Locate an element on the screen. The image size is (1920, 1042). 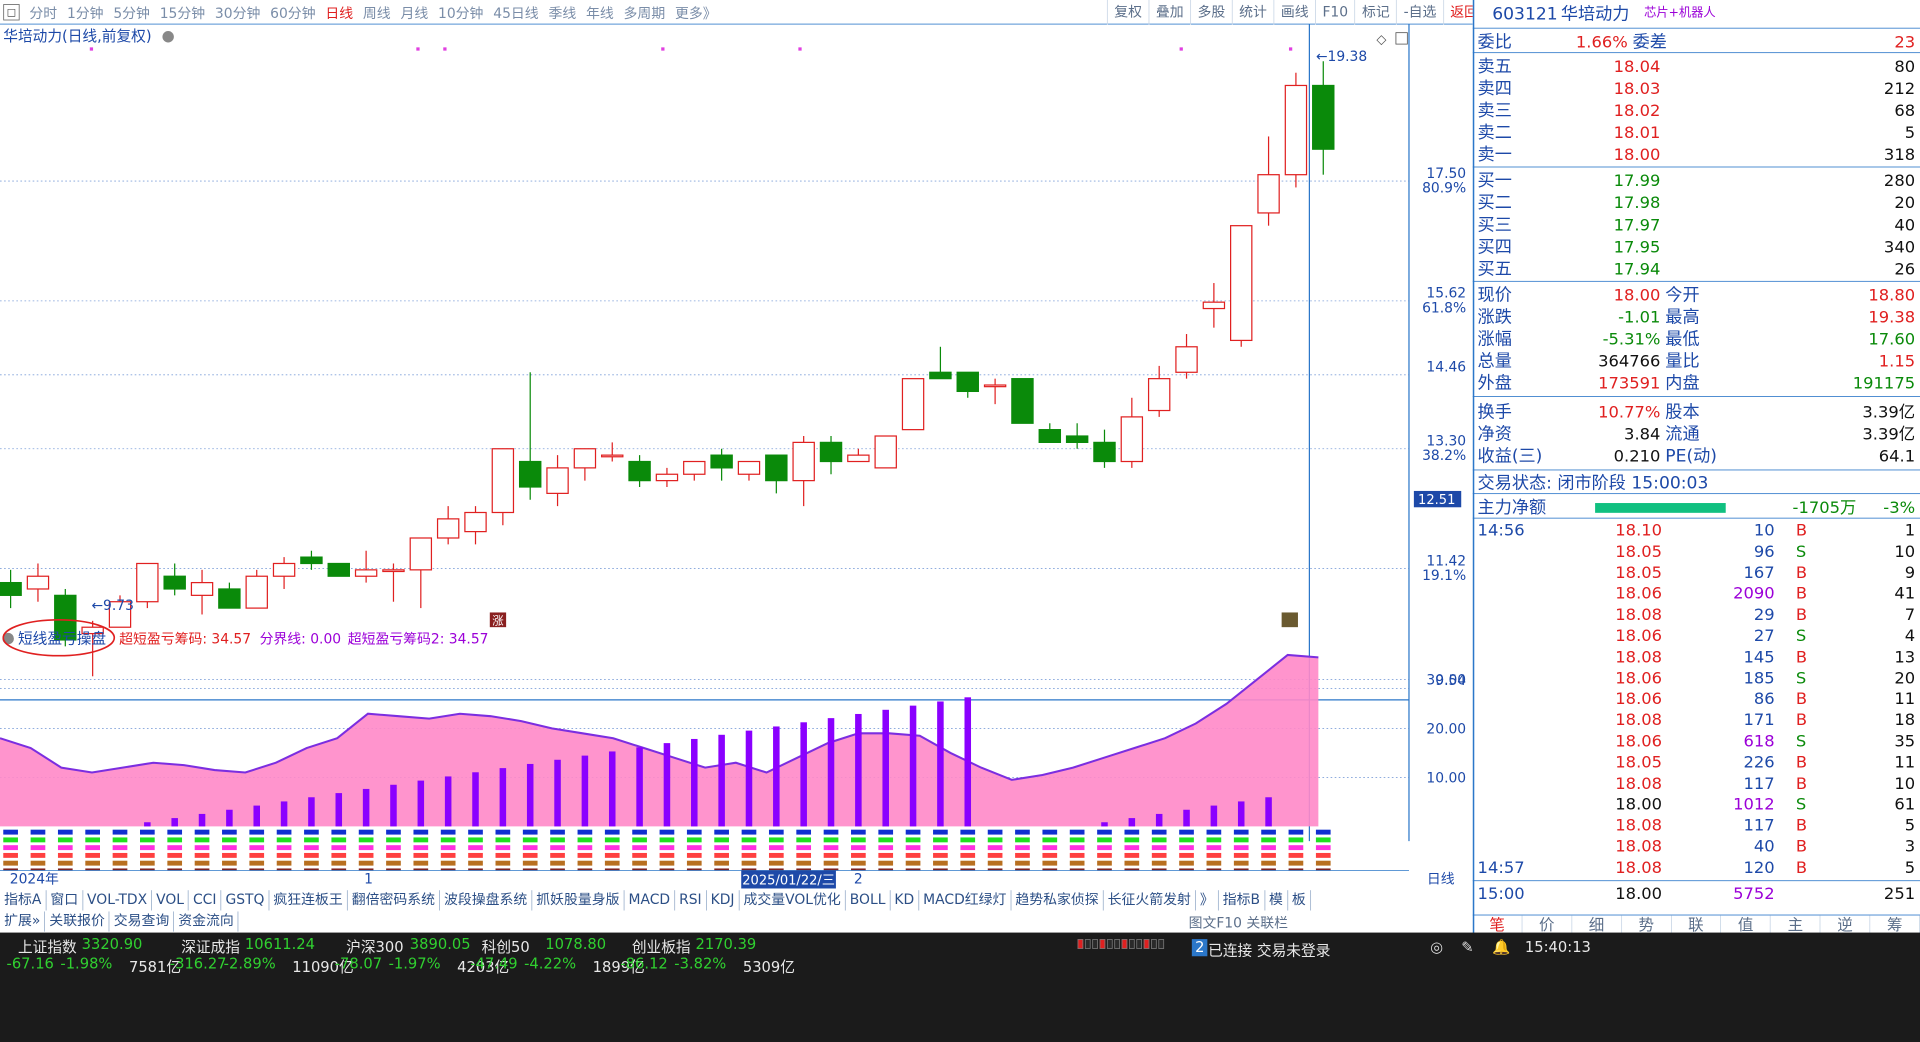
index-name: 上证指数 is located at coordinates (47, 948).